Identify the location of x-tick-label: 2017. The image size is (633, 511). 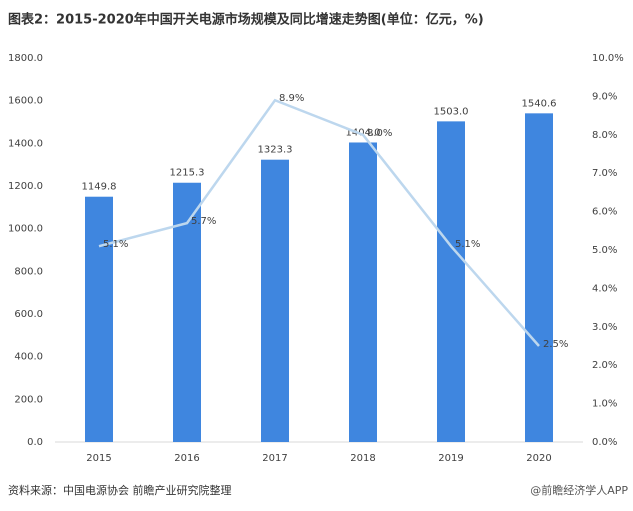
(274, 458).